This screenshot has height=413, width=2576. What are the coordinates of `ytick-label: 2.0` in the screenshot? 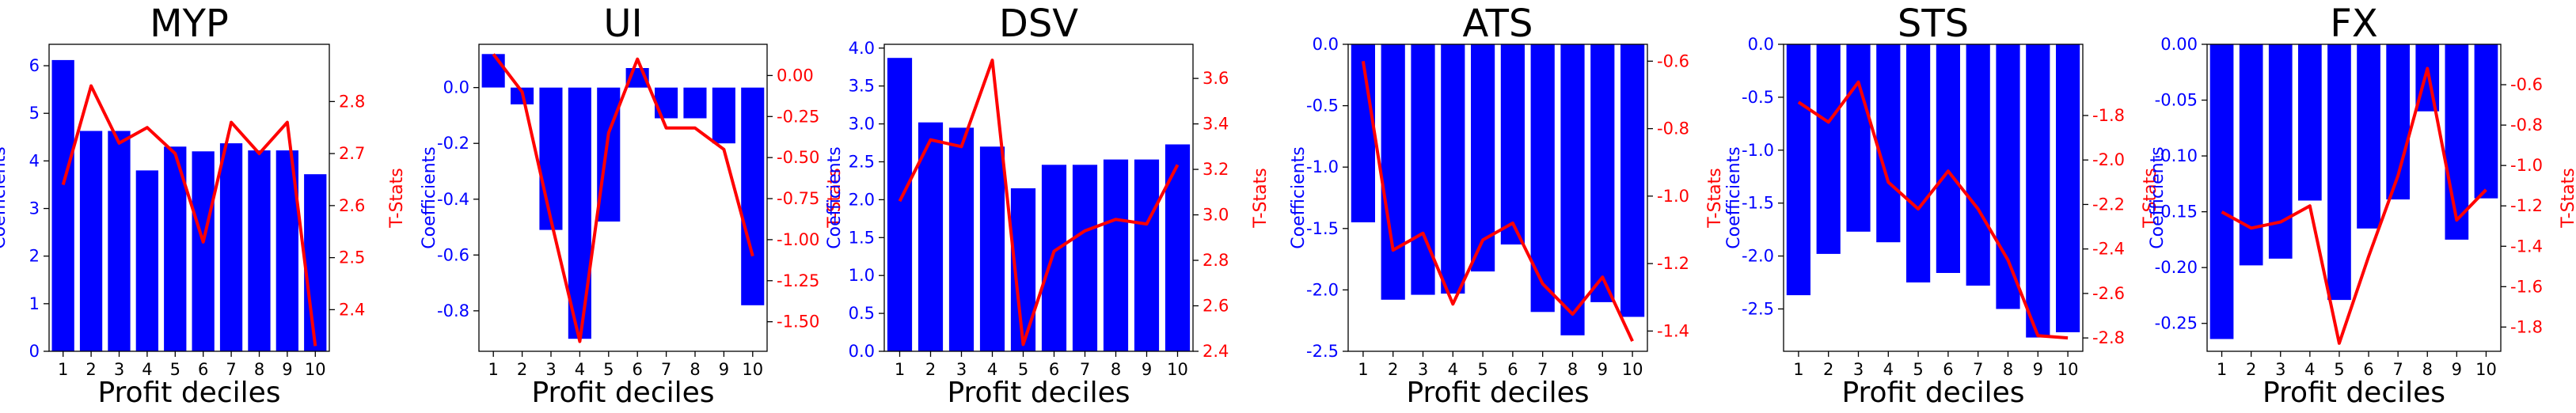 It's located at (862, 200).